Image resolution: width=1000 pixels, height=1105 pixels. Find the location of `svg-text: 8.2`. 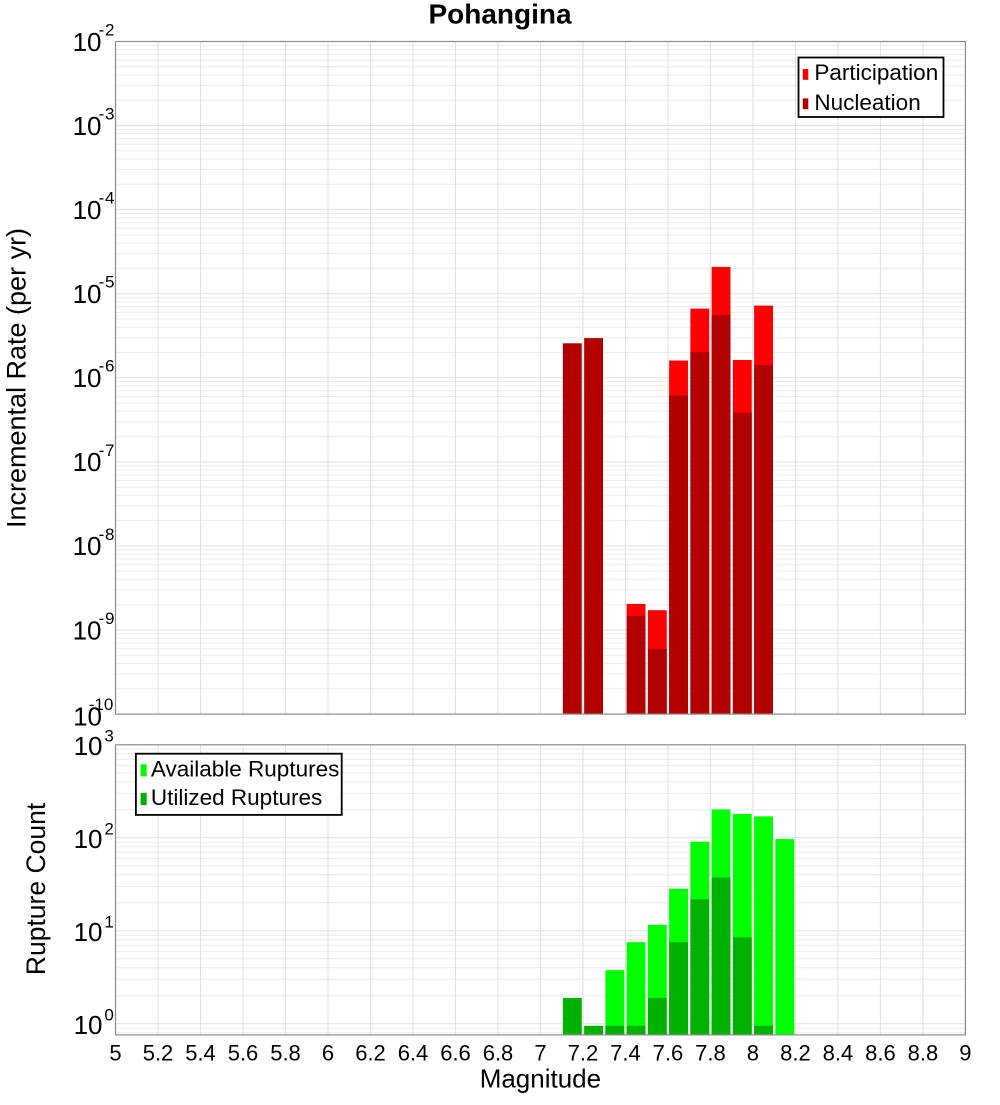

svg-text: 8.2 is located at coordinates (795, 1053).